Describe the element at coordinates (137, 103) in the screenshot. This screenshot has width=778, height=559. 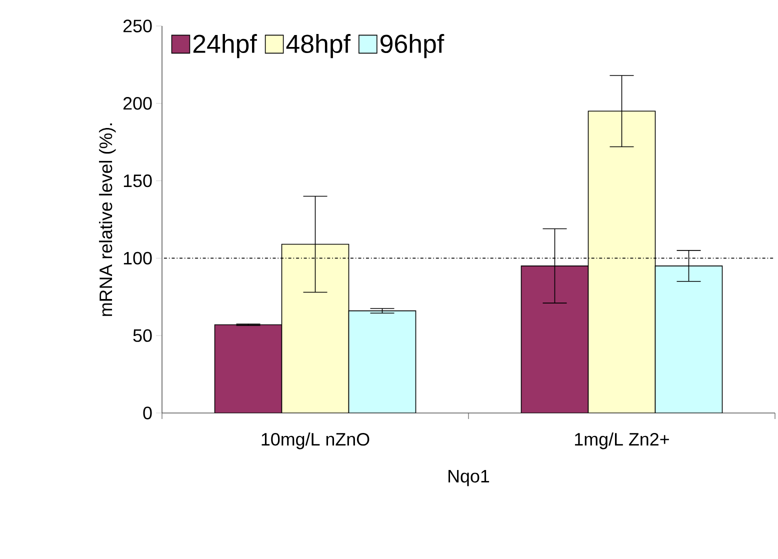
I see `y-tick-label: 200` at that location.